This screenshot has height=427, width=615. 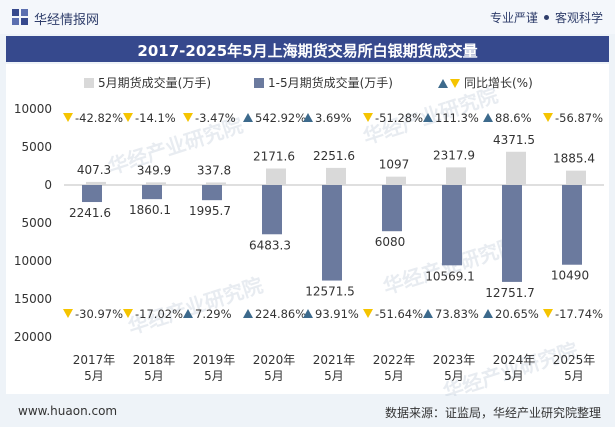 I want to click on legend-label-monthly: 5月期货成交量(万手), so click(x=154, y=82).